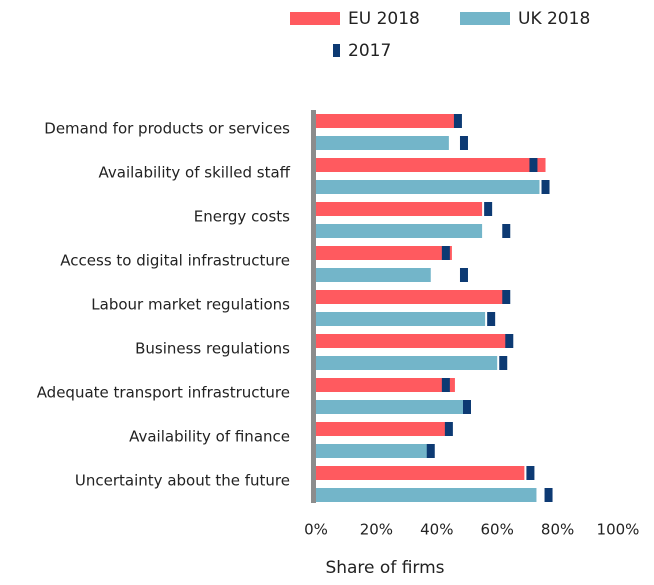 This screenshot has height=585, width=654. What do you see at coordinates (384, 19) in the screenshot?
I see `legend-label: EU 2018` at bounding box center [384, 19].